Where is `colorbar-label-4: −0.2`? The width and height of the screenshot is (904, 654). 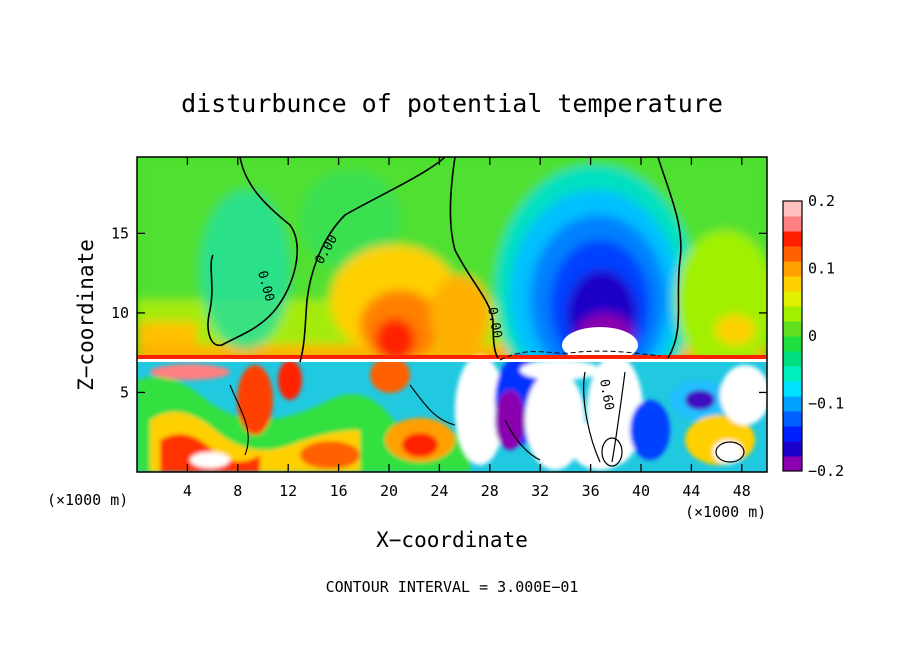
colorbar-label-4: −0.2 is located at coordinates (826, 471).